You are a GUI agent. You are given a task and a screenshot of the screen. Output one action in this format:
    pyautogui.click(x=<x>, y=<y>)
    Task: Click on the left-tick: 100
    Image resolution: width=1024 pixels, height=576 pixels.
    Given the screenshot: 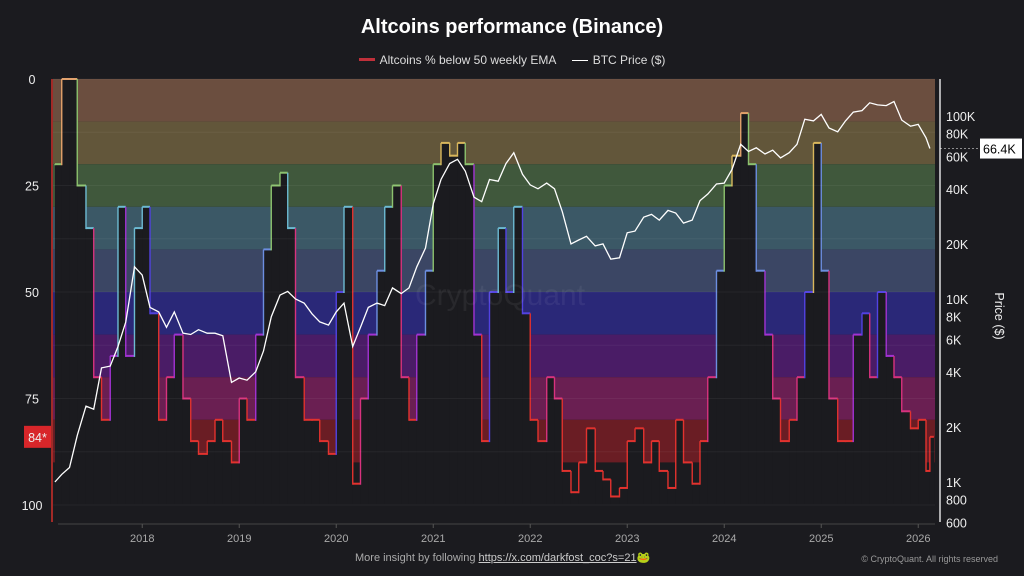 What is the action you would take?
    pyautogui.click(x=32, y=506)
    